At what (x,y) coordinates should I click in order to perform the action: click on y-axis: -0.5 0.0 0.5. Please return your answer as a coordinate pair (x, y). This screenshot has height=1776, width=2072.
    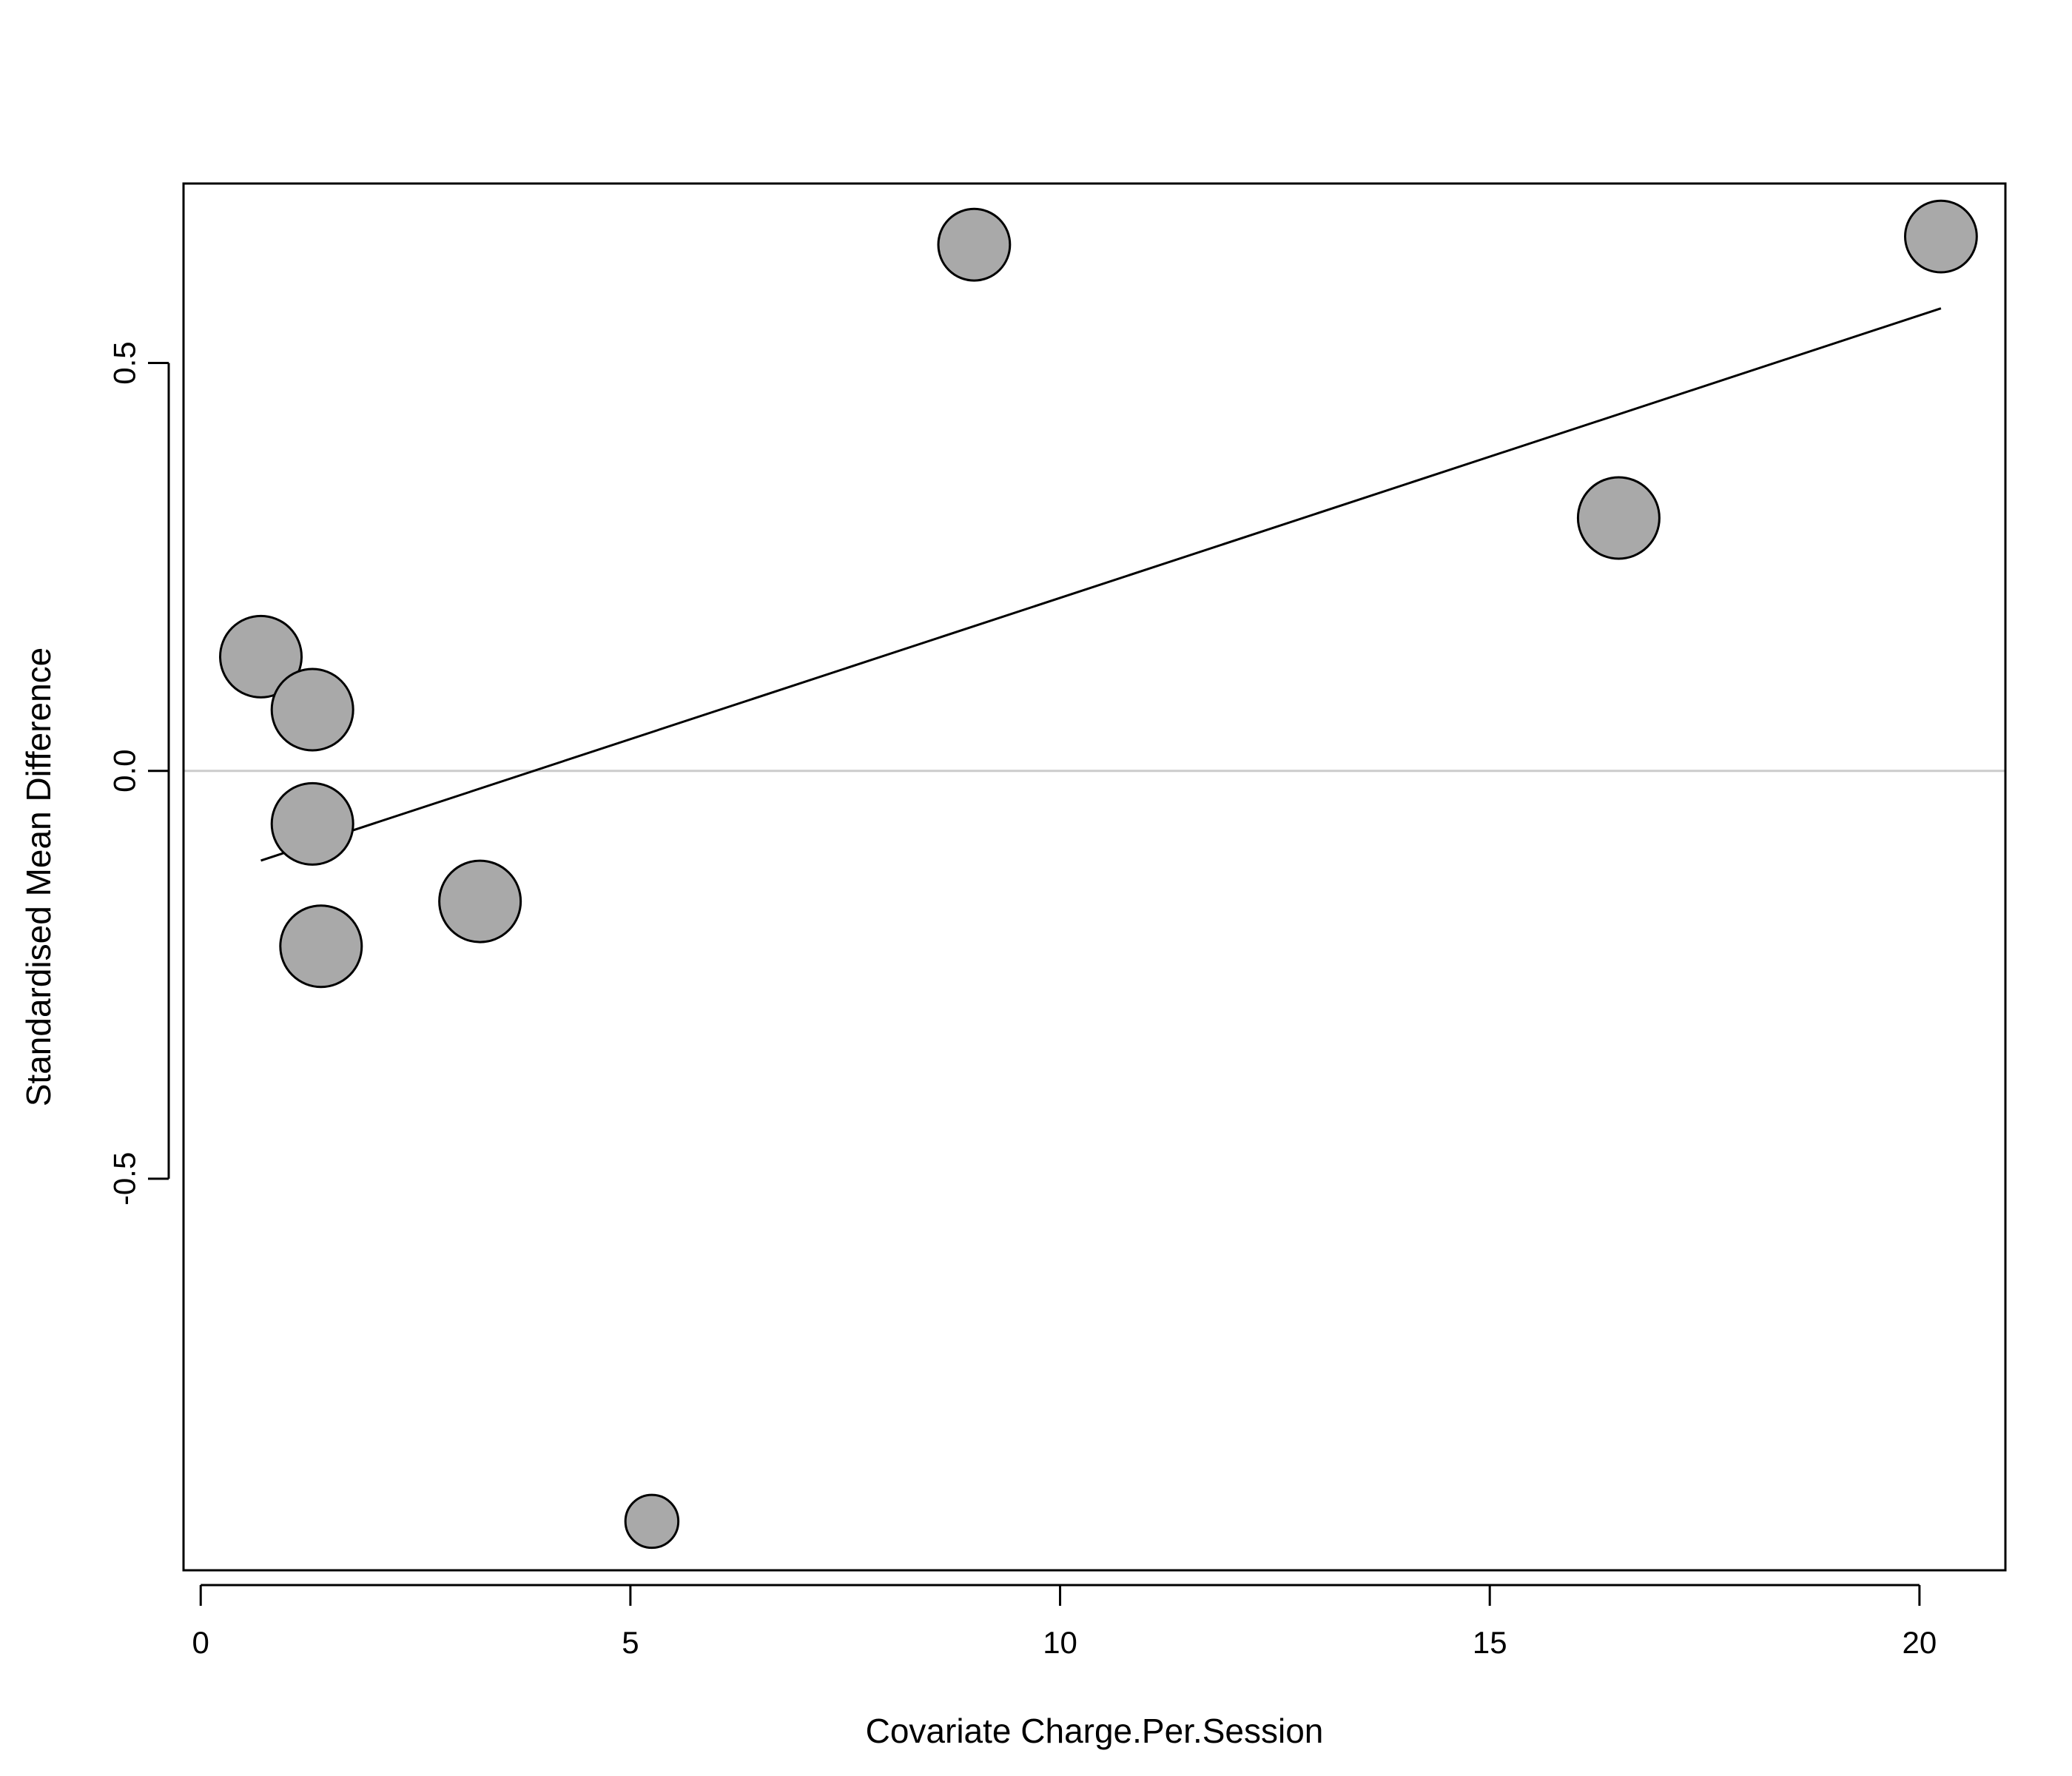
    Looking at the image, I should click on (138, 773).